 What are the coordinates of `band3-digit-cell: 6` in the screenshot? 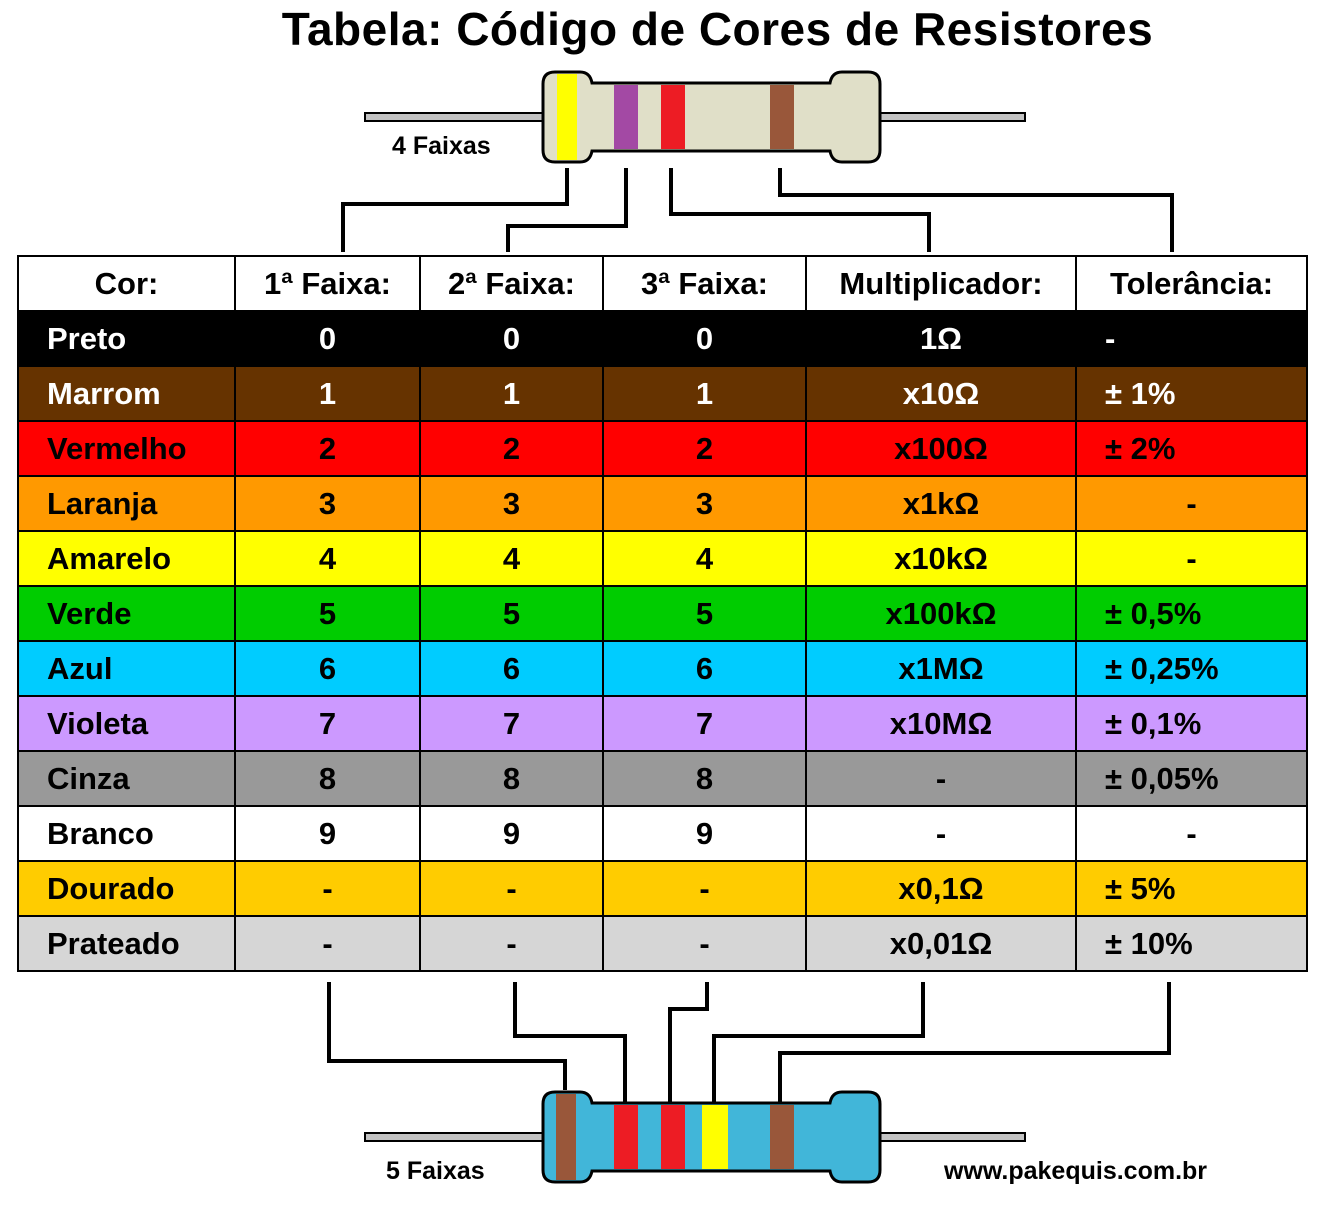 It's located at (704, 668).